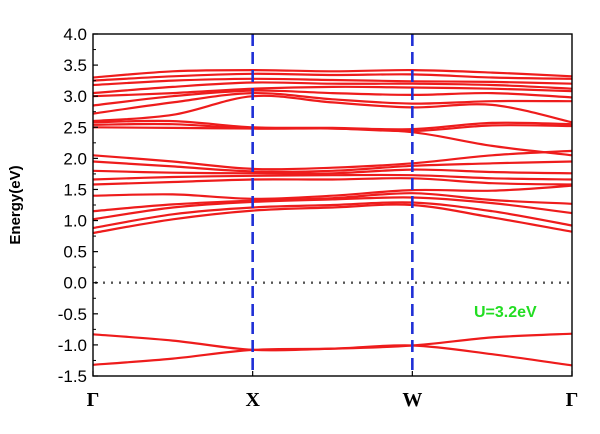  Describe the element at coordinates (75, 189) in the screenshot. I see `y-tick-label: 1.5` at that location.